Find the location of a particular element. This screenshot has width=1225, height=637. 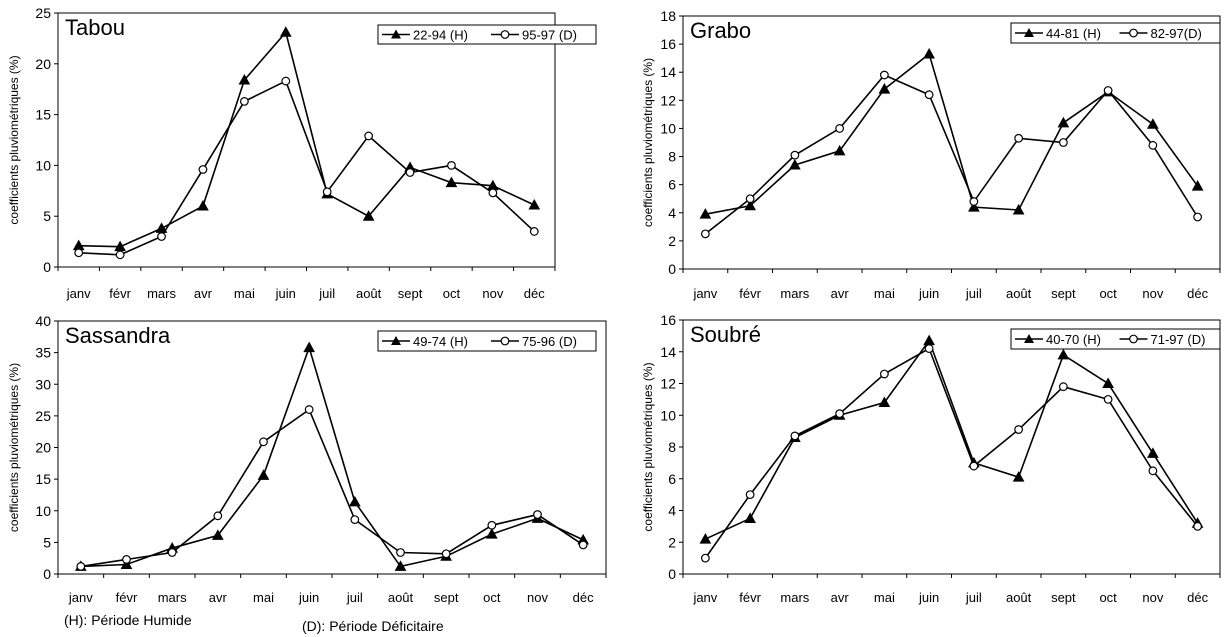

y-tick-label: 40 is located at coordinates (43, 321).